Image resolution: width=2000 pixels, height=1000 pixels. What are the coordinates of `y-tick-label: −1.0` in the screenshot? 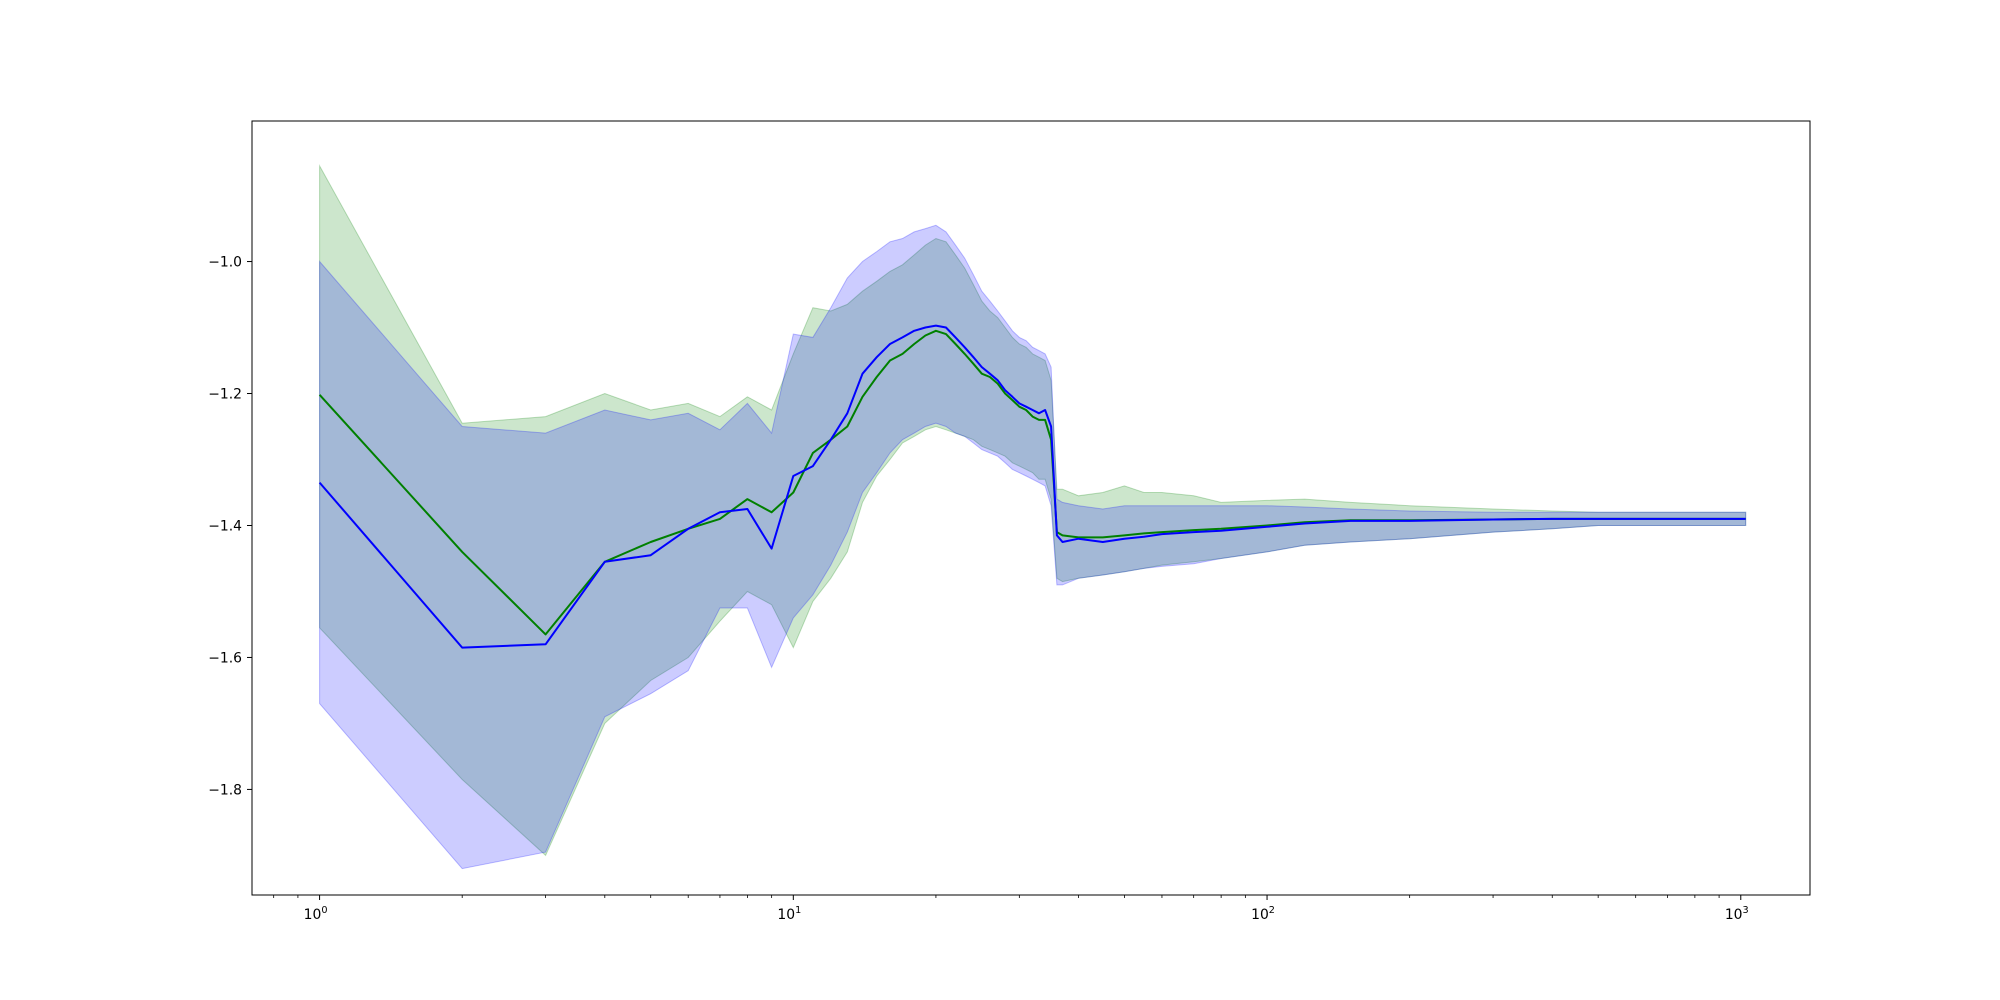 It's located at (225, 263).